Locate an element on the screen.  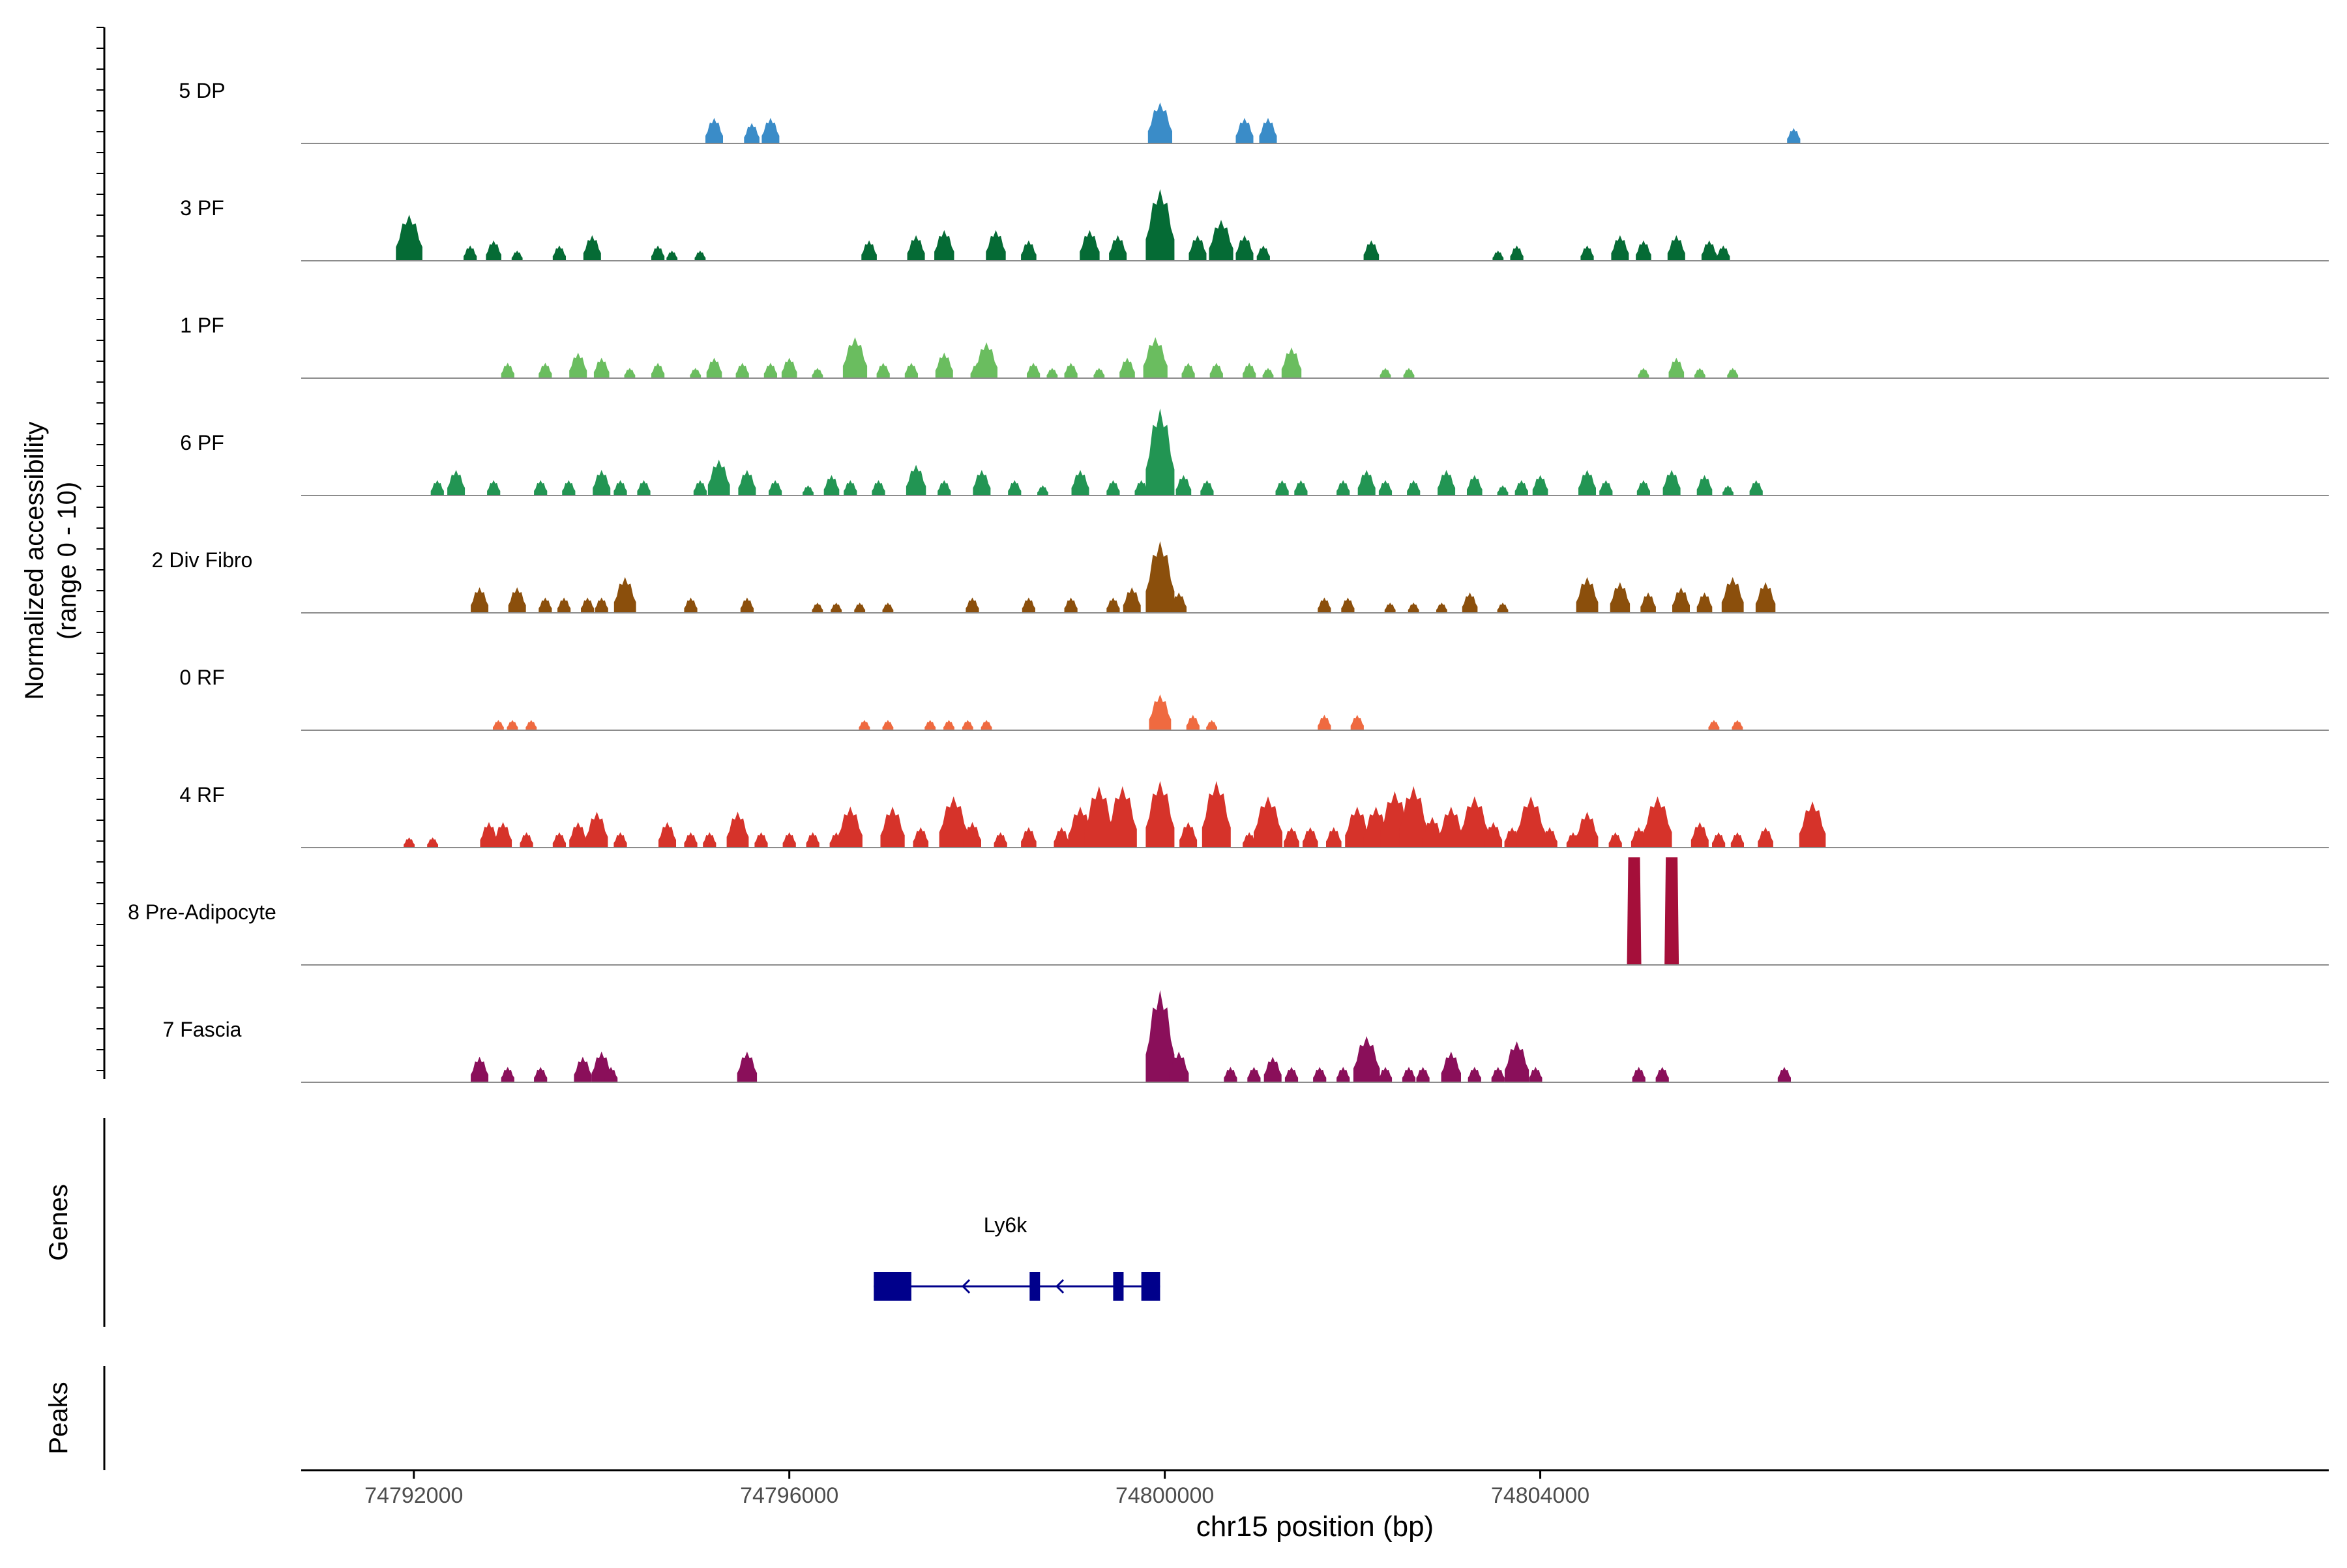
track-label: 5 DP is located at coordinates (202, 91).